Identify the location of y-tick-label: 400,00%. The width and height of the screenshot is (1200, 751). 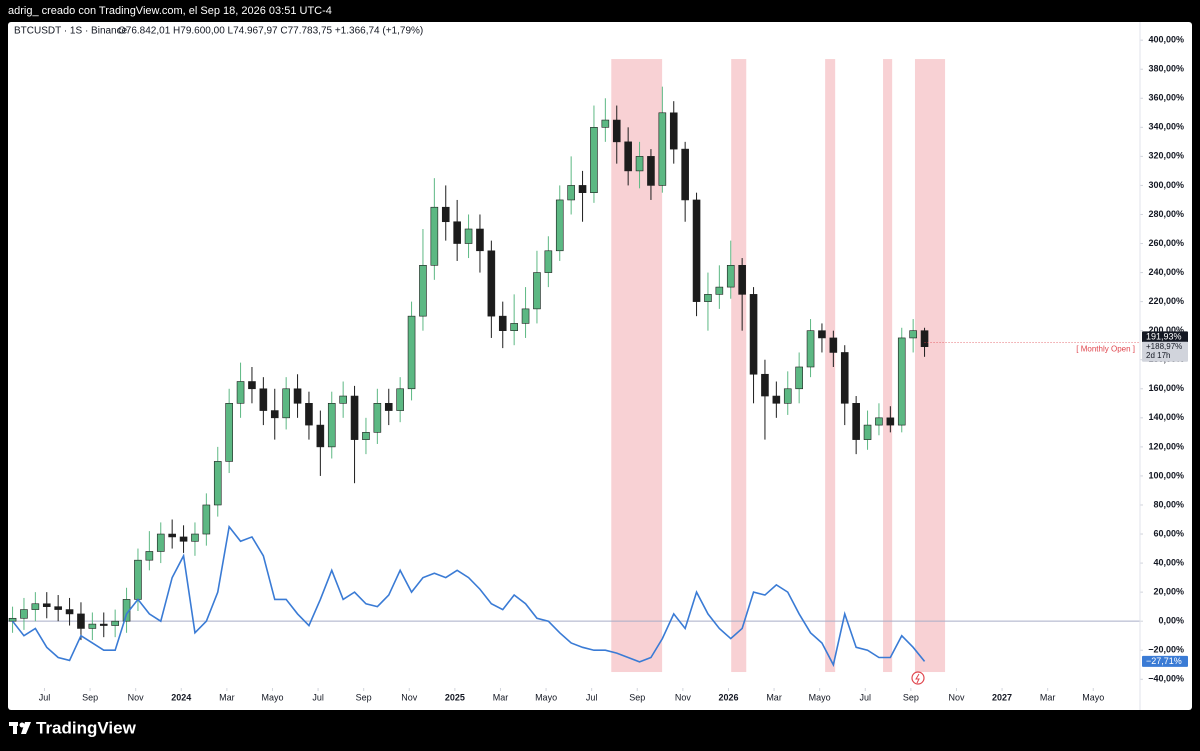
(1166, 40).